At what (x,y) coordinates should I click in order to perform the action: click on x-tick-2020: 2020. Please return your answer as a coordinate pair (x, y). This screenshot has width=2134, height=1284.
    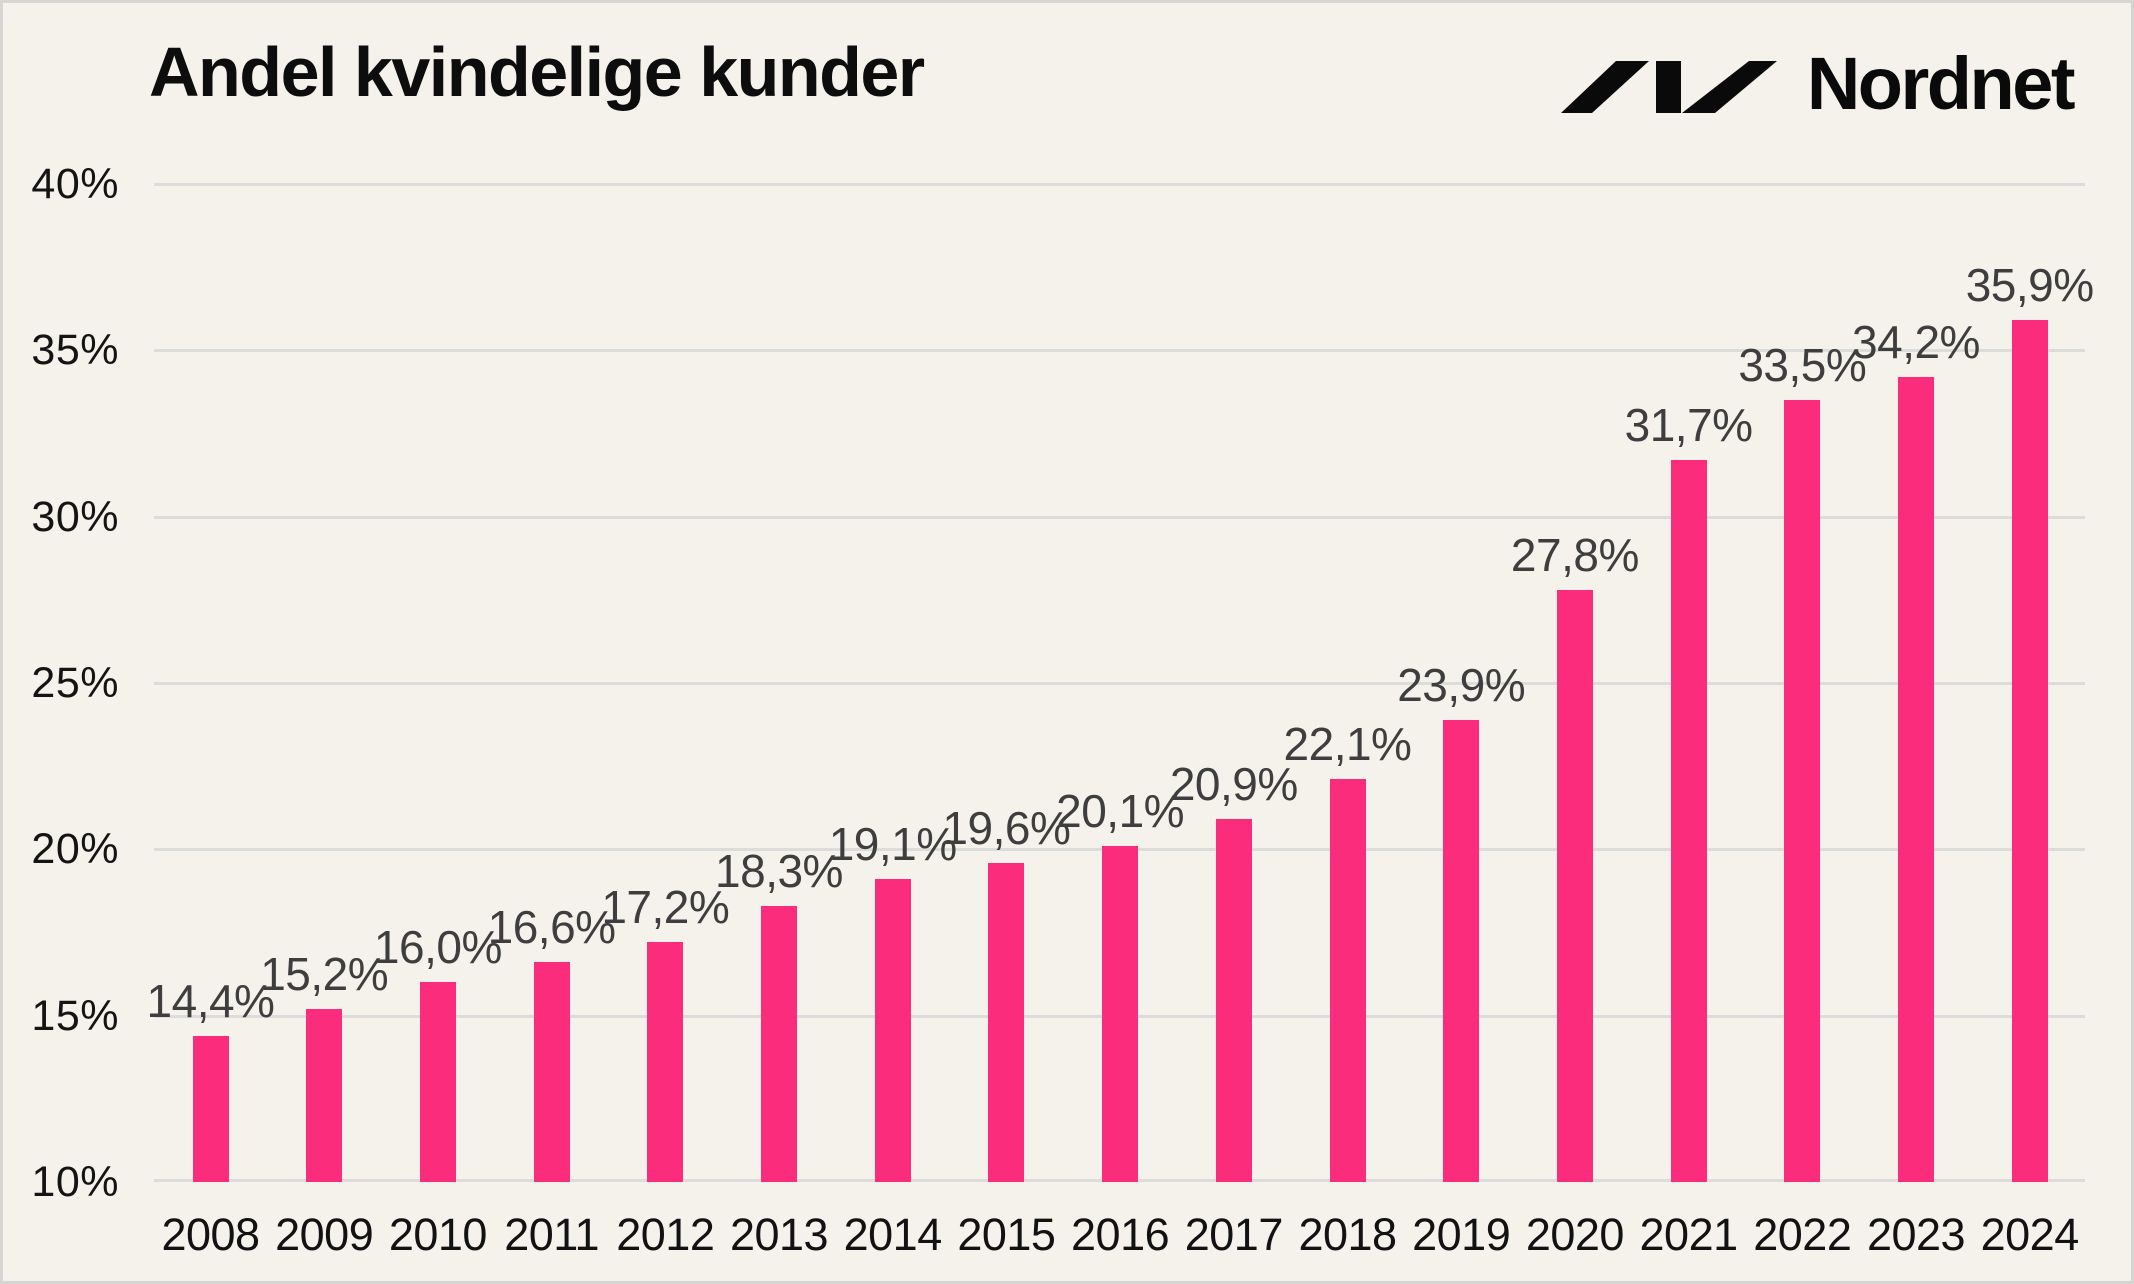
    Looking at the image, I should click on (1575, 1234).